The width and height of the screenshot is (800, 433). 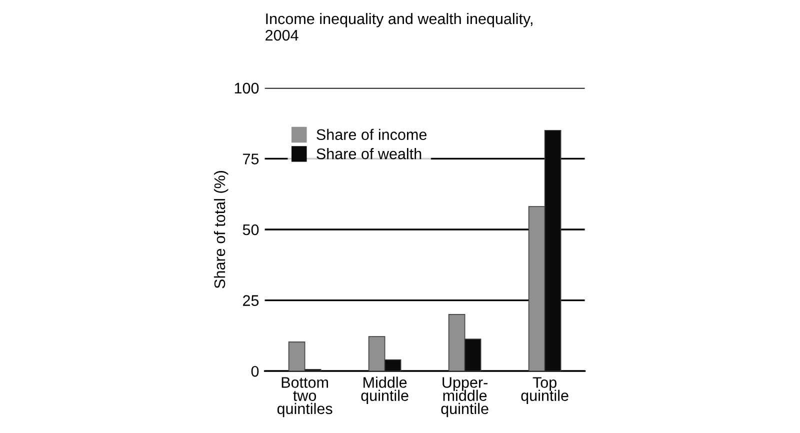 What do you see at coordinates (369, 154) in the screenshot?
I see `legend-label: Share of wealth` at bounding box center [369, 154].